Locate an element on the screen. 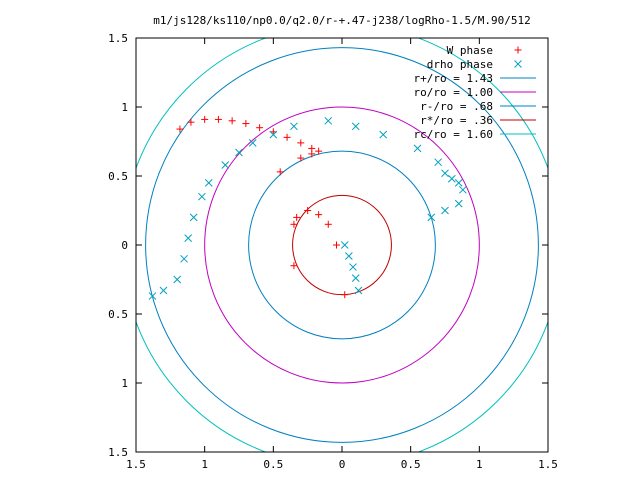 The height and width of the screenshot is (480, 640). y-tick-label-6: 1.5 is located at coordinates (118, 452).